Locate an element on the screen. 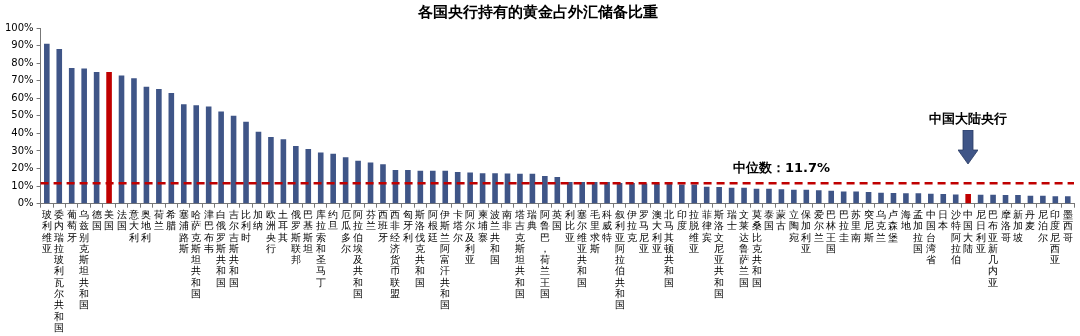 The width and height of the screenshot is (1080, 336). x-tick-label: 澳大利亚 is located at coordinates (656, 231).